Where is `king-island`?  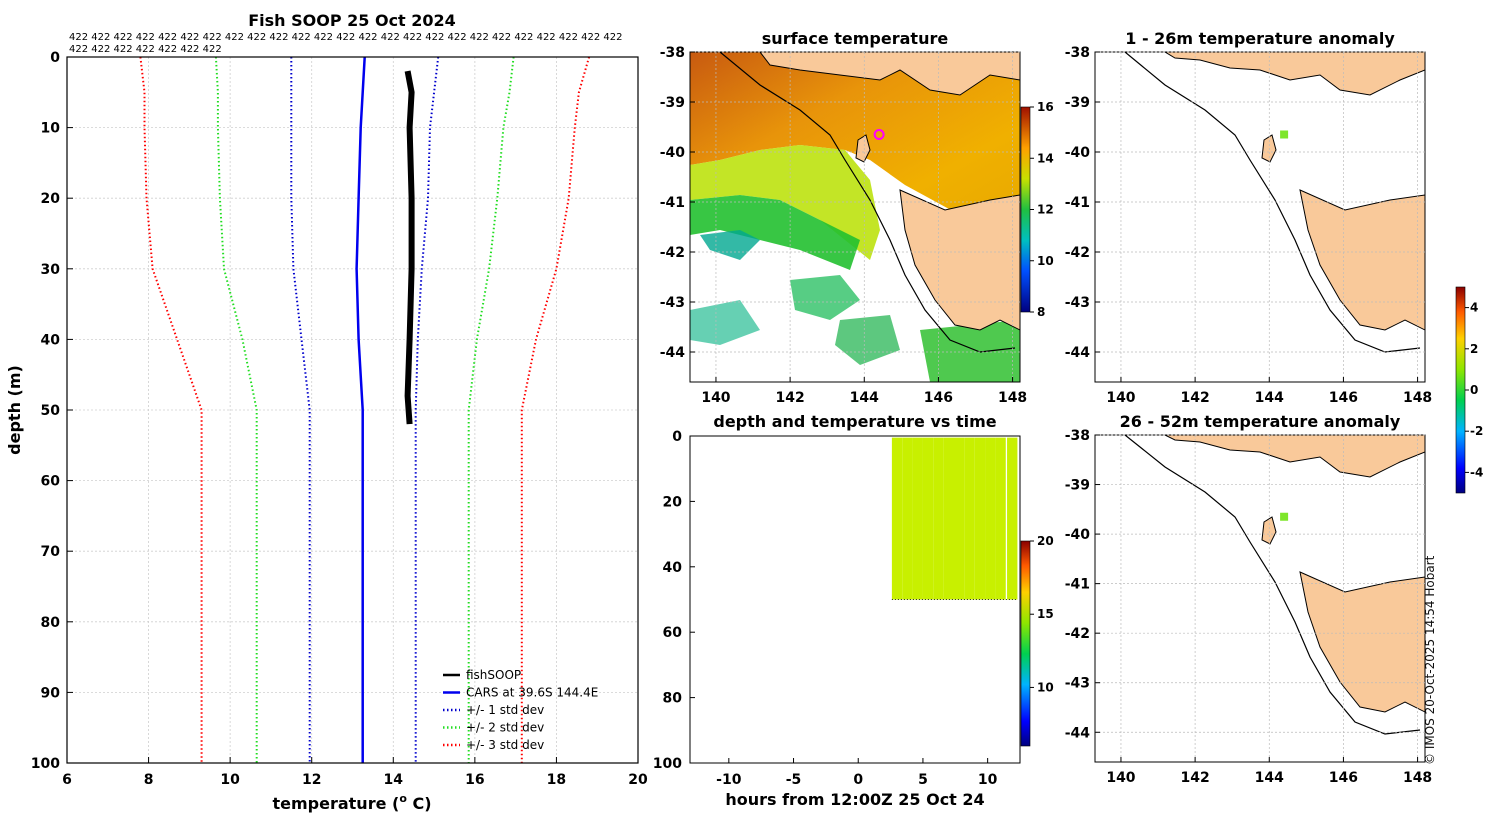 king-island is located at coordinates (863, 148).